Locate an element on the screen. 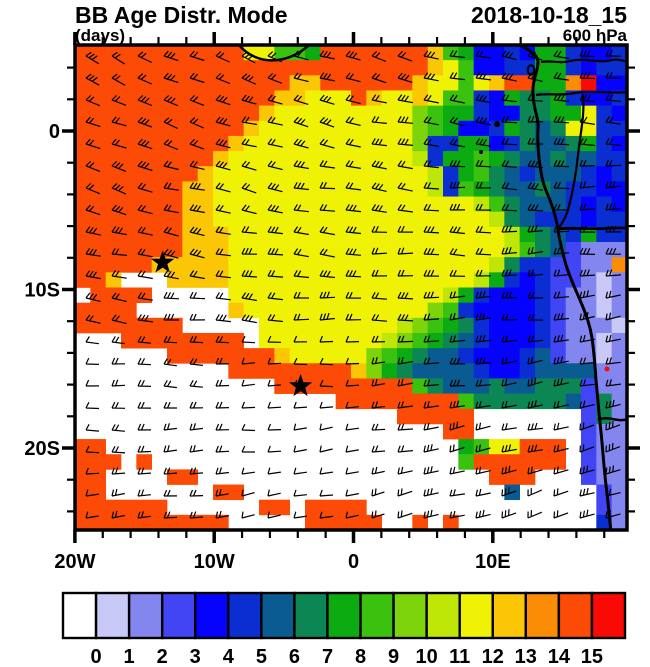 Image resolution: width=650 pixels, height=667 pixels. star-marker is located at coordinates (300, 385).